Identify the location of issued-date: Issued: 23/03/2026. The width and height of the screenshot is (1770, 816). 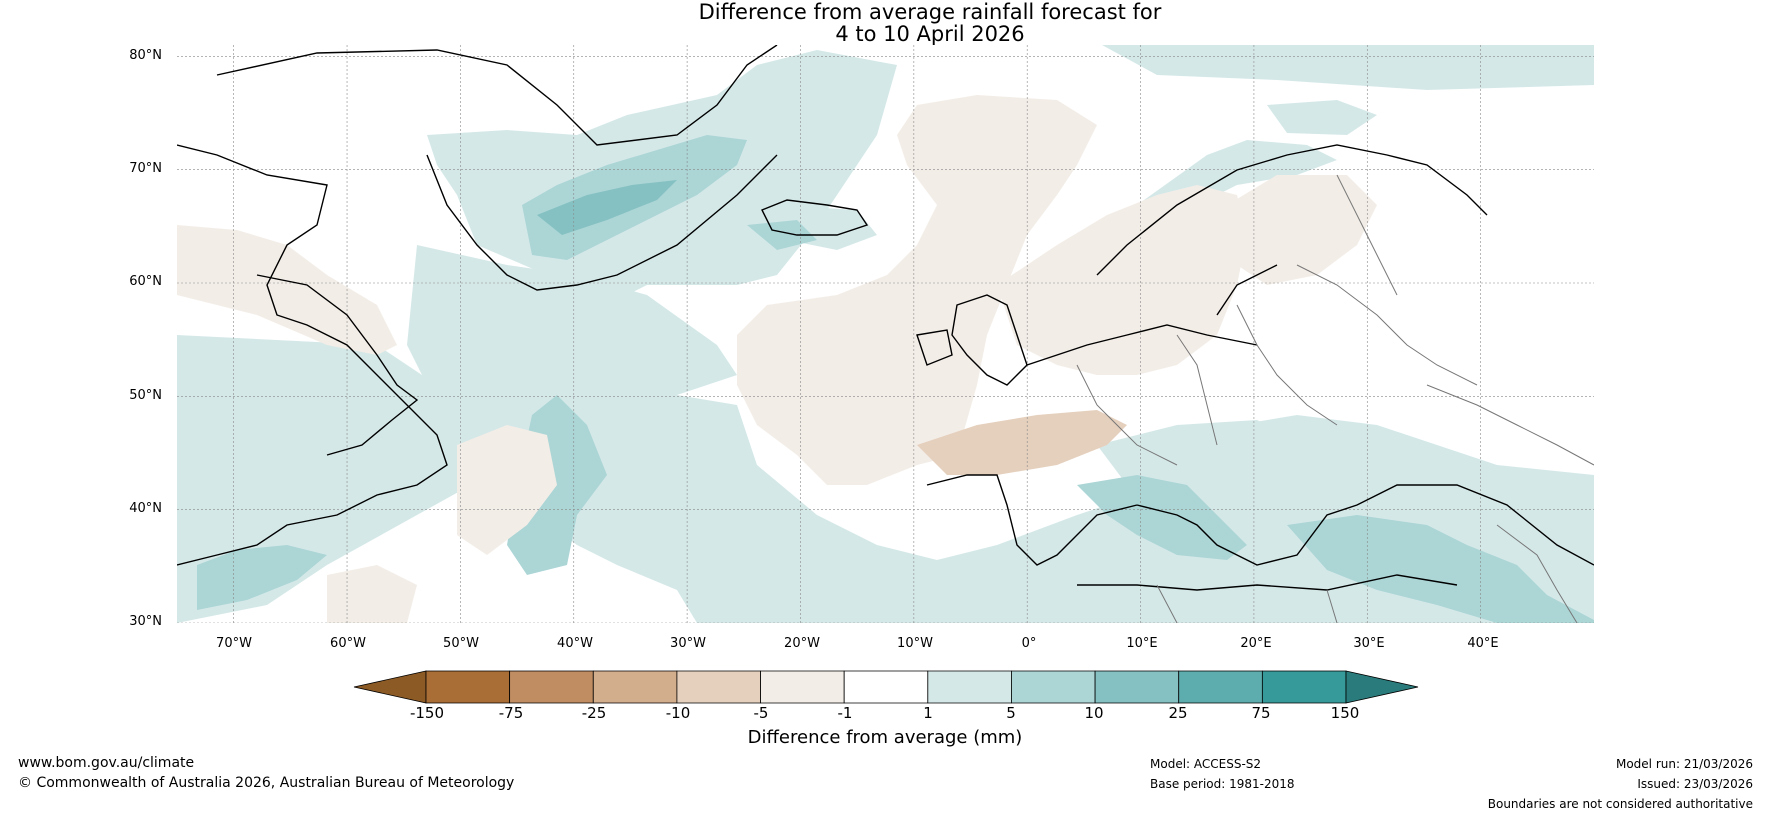
(1695, 784).